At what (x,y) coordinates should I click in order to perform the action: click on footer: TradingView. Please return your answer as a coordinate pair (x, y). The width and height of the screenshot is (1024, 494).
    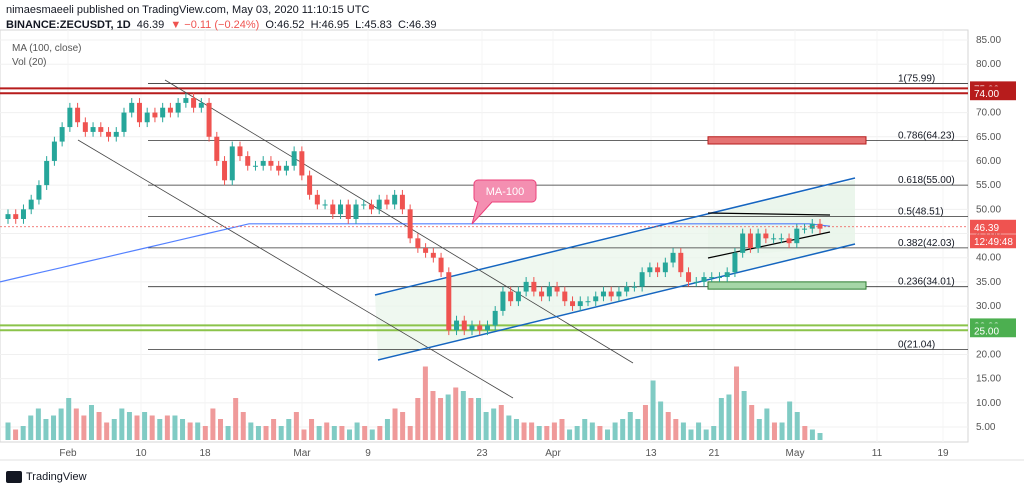
    Looking at the image, I should click on (46, 477).